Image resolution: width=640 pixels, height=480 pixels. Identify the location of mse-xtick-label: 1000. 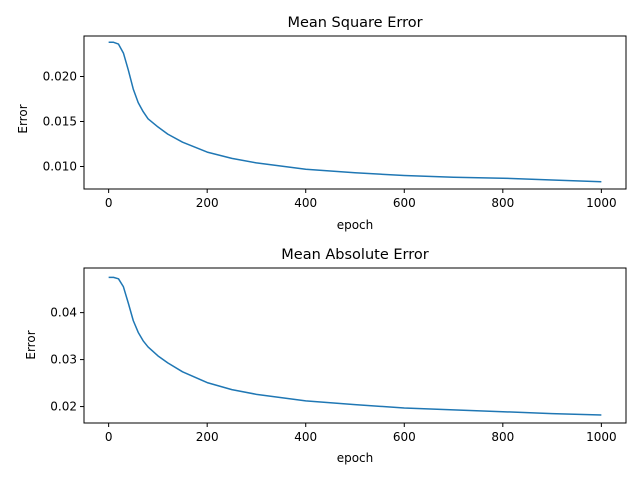
(601, 203).